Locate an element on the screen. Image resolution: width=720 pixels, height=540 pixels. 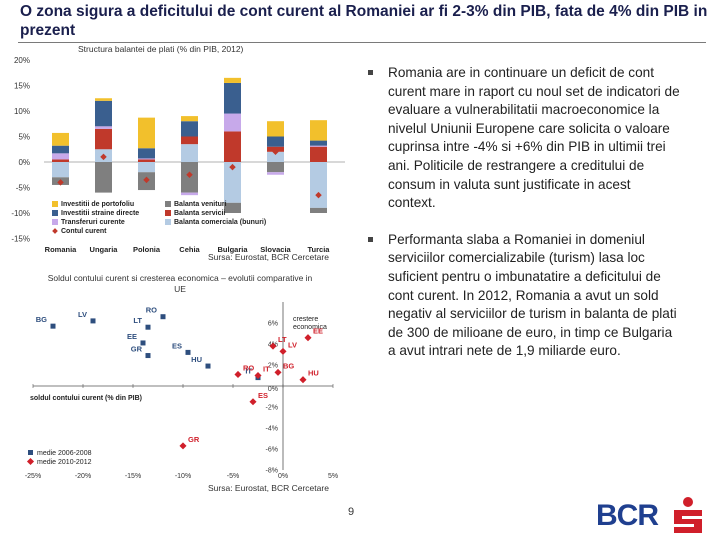
x-tick-label: -25% is located at coordinates (33, 476).